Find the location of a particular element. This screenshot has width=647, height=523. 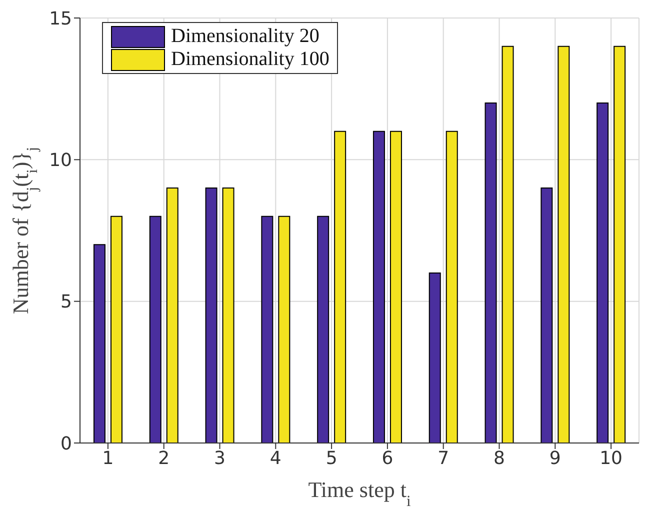

x-tick-label: 5 is located at coordinates (332, 458).